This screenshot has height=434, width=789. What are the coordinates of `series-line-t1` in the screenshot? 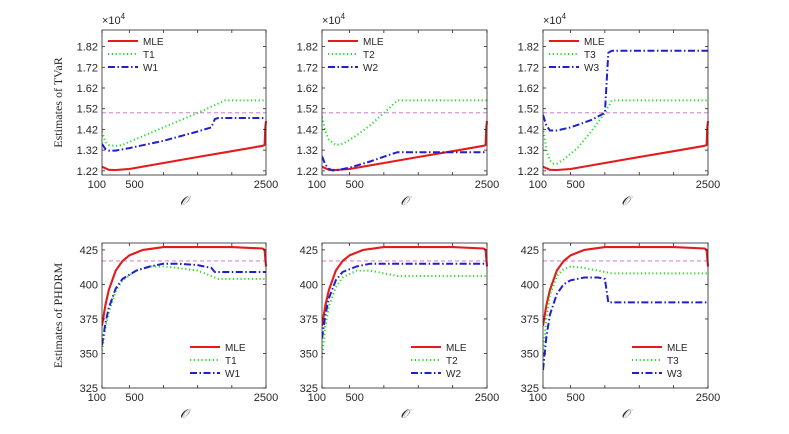 It's located at (184, 308).